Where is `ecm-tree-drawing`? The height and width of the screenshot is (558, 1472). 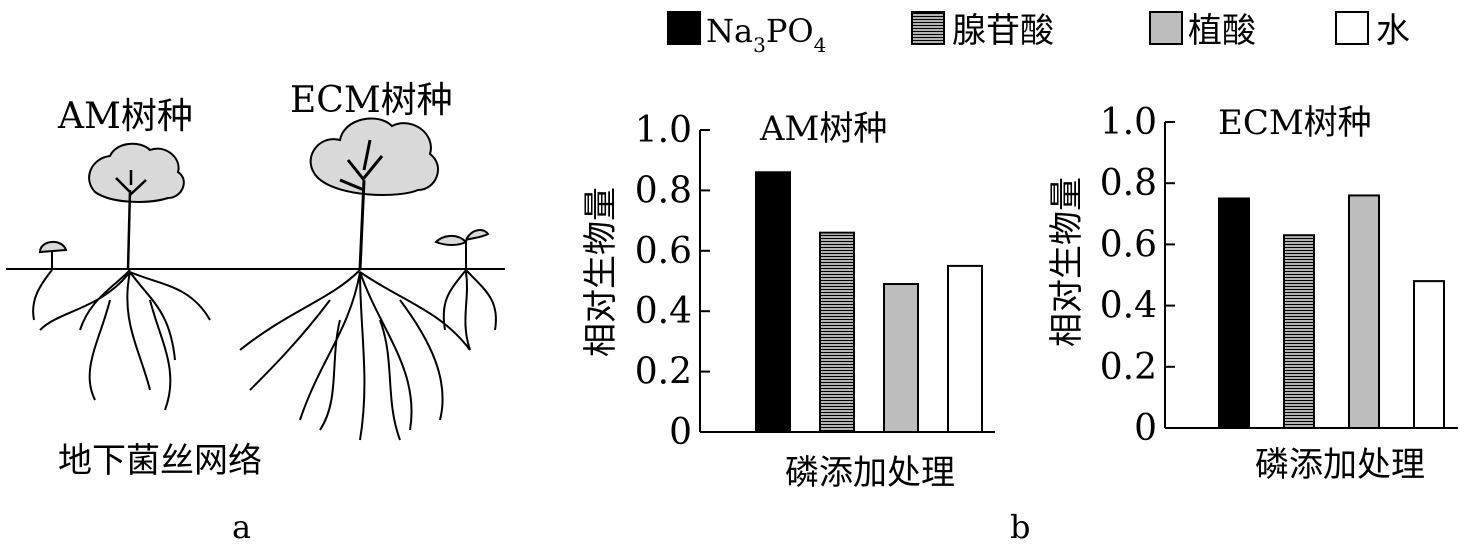 ecm-tree-drawing is located at coordinates (355, 279).